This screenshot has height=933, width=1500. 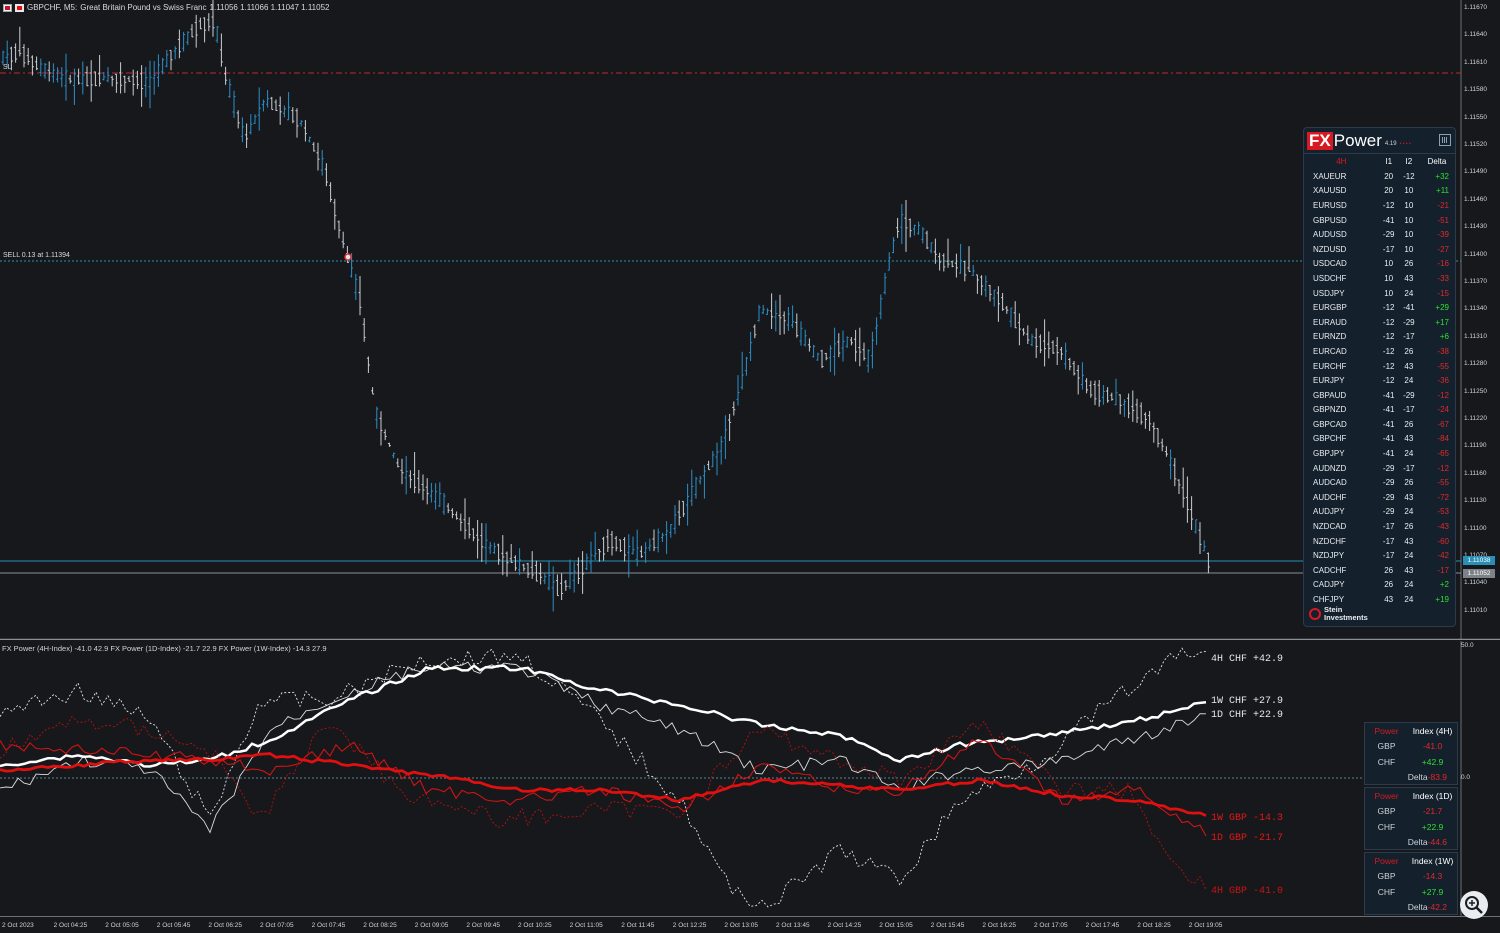 I want to click on chf-index-value: +42.9, so click(x=1432, y=761).